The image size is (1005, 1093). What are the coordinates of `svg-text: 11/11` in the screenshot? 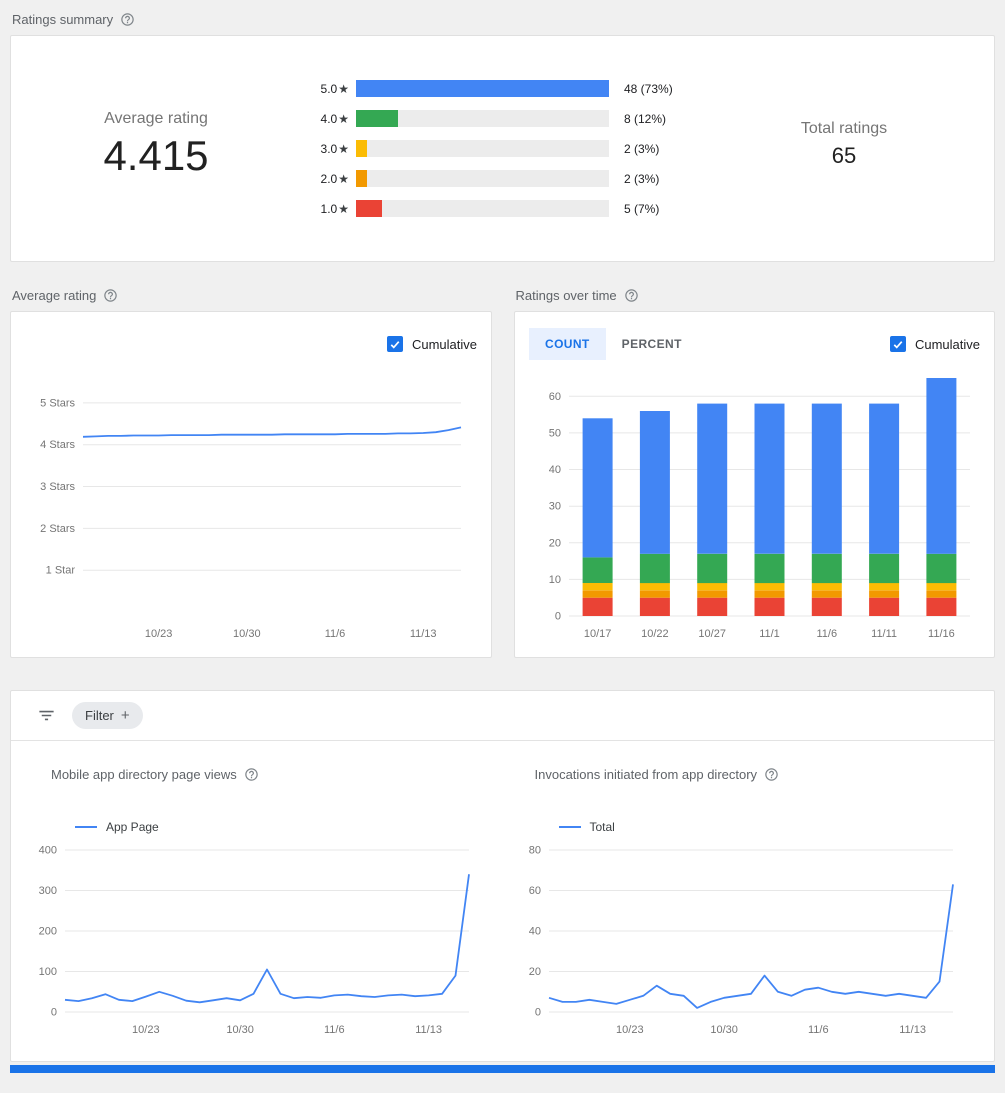 It's located at (884, 634).